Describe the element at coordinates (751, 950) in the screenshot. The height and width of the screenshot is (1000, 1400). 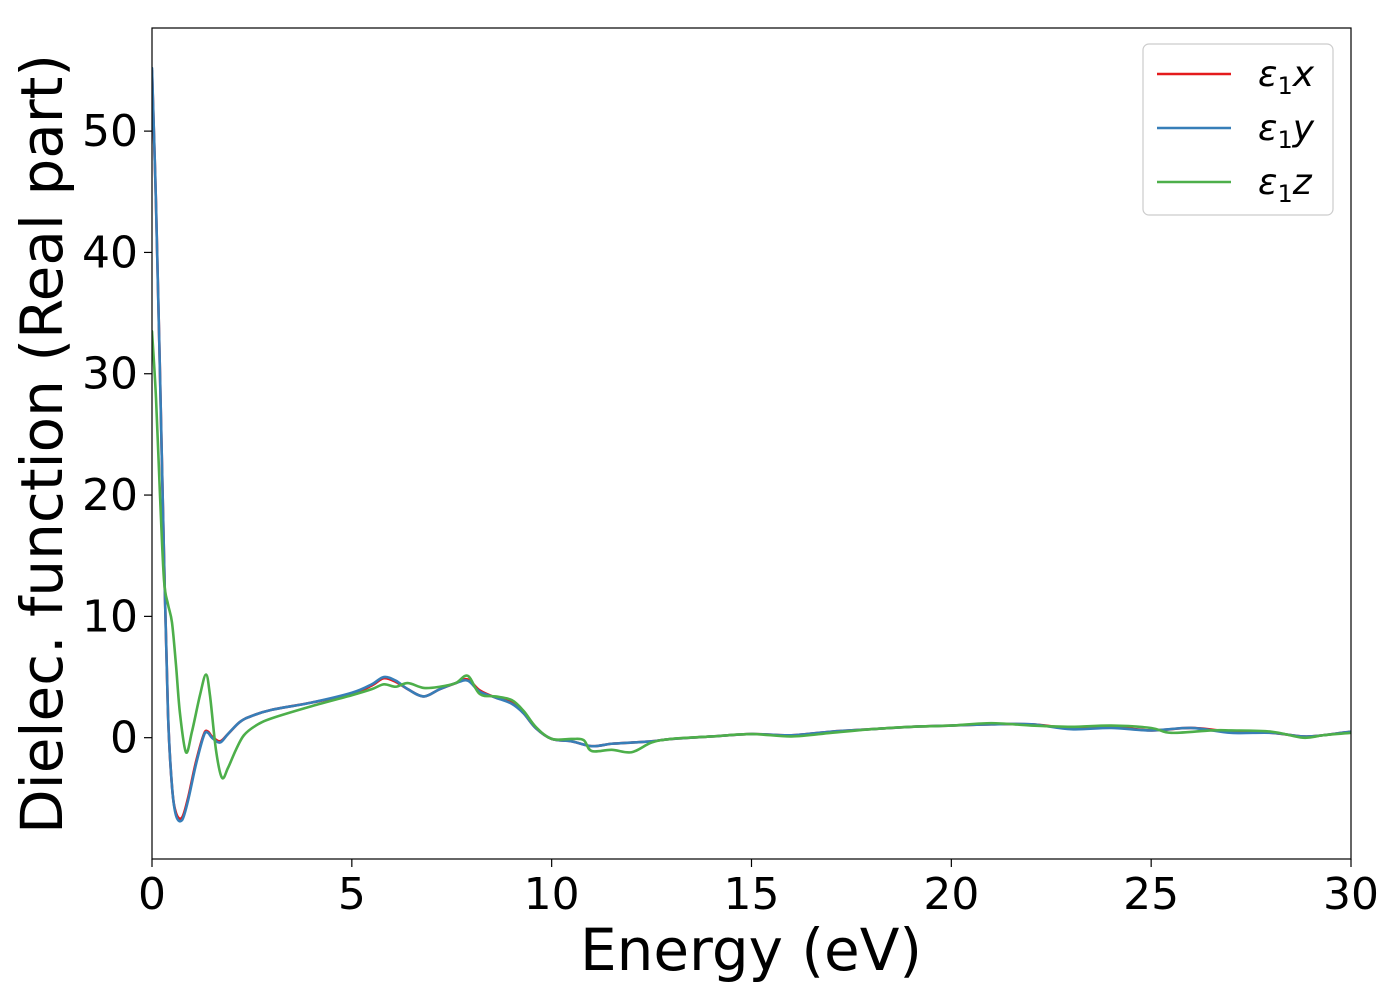
I see `x-axis-title: Energy (eV)` at that location.